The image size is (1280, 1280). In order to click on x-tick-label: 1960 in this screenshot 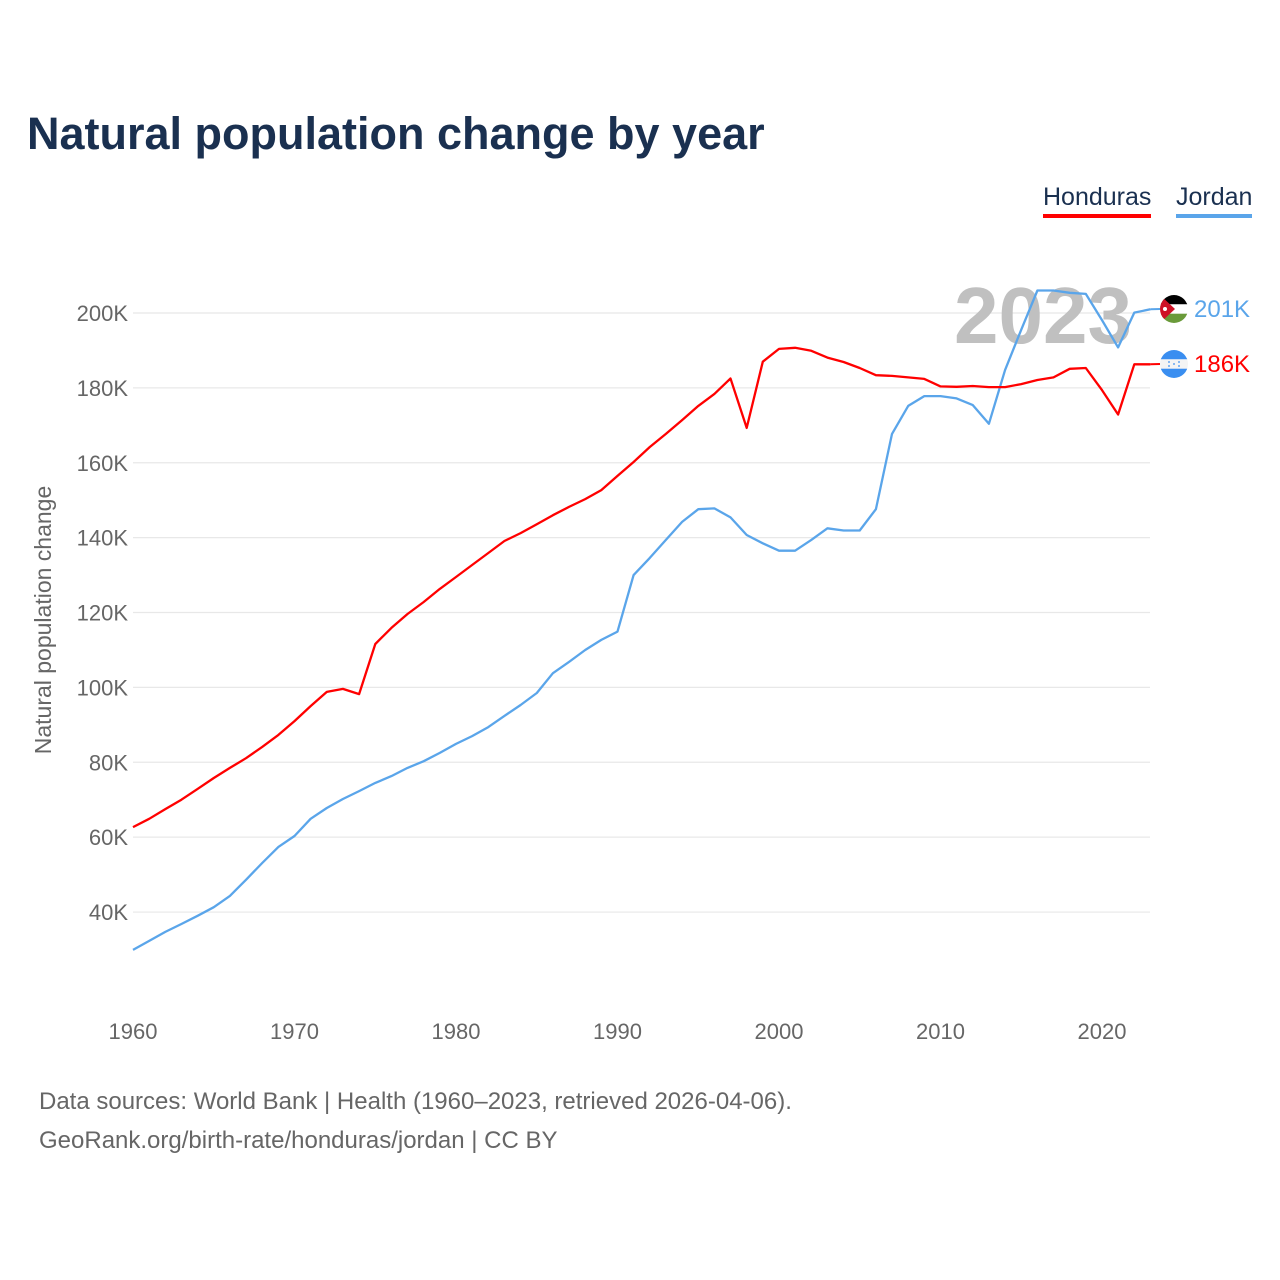, I will do `click(133, 1031)`.